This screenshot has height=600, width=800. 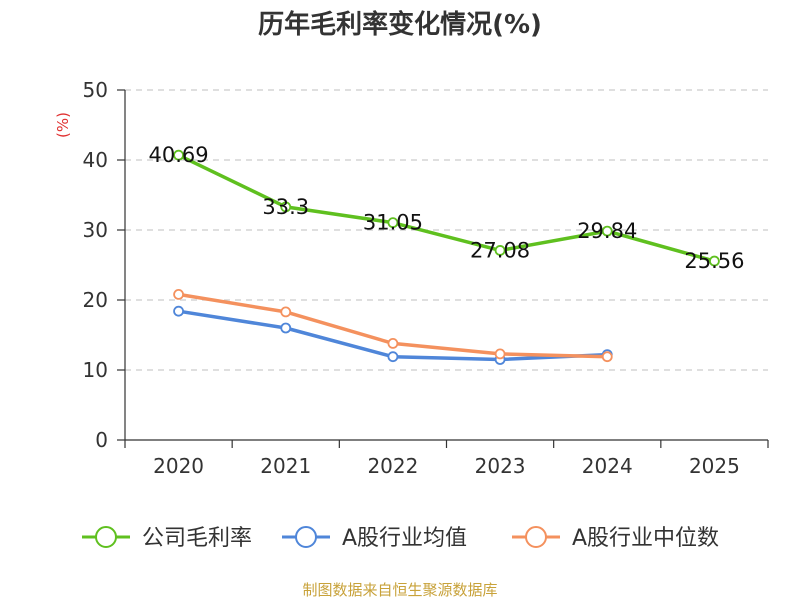 What do you see at coordinates (197, 538) in the screenshot?
I see `legend-label: 公司毛利率` at bounding box center [197, 538].